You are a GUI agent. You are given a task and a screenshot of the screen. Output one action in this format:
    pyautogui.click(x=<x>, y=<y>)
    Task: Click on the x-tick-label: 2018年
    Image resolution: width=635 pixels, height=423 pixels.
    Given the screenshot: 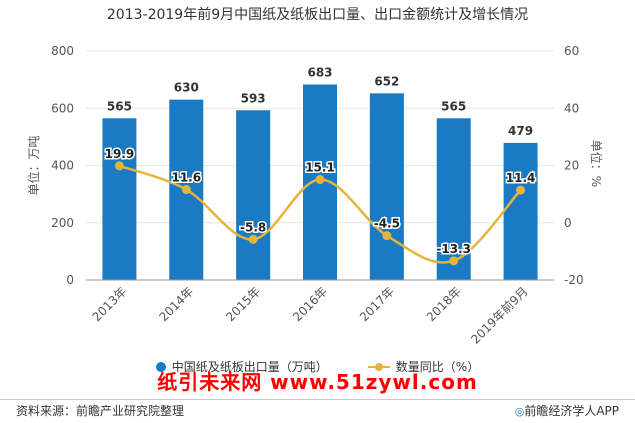 What is the action you would take?
    pyautogui.click(x=444, y=304)
    